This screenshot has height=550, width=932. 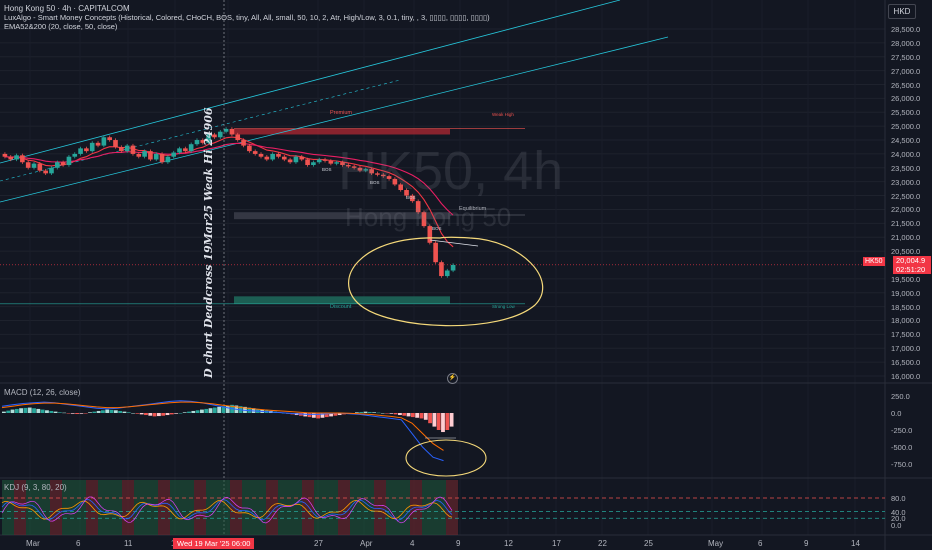 What do you see at coordinates (906, 182) in the screenshot?
I see `price-axis-label: 23,000.0` at bounding box center [906, 182].